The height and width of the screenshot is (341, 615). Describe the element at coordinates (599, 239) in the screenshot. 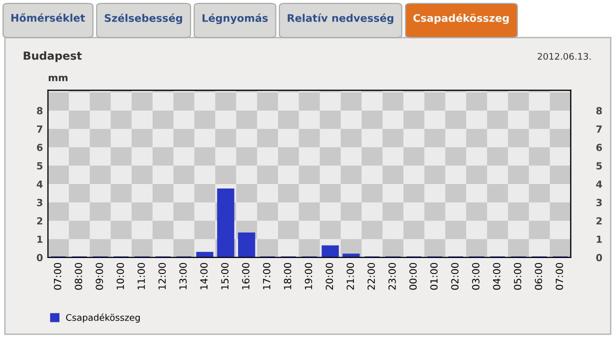

I see `y2-tick-label: 1` at that location.